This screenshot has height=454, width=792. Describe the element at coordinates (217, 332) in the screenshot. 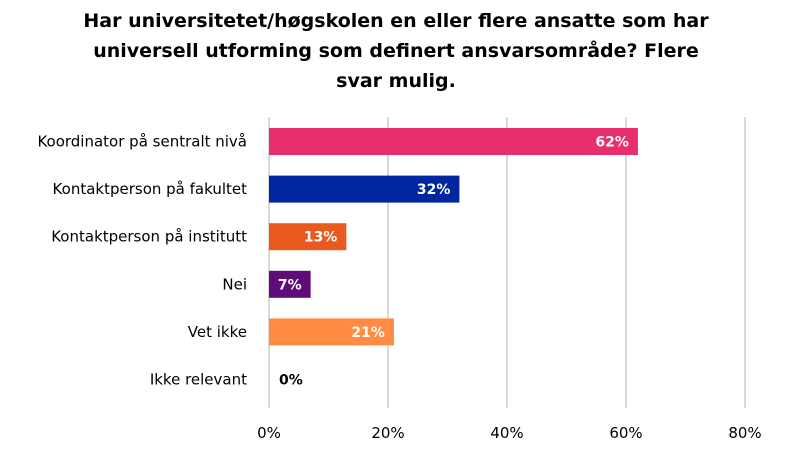

I see `category-label: Vet ikke` at that location.